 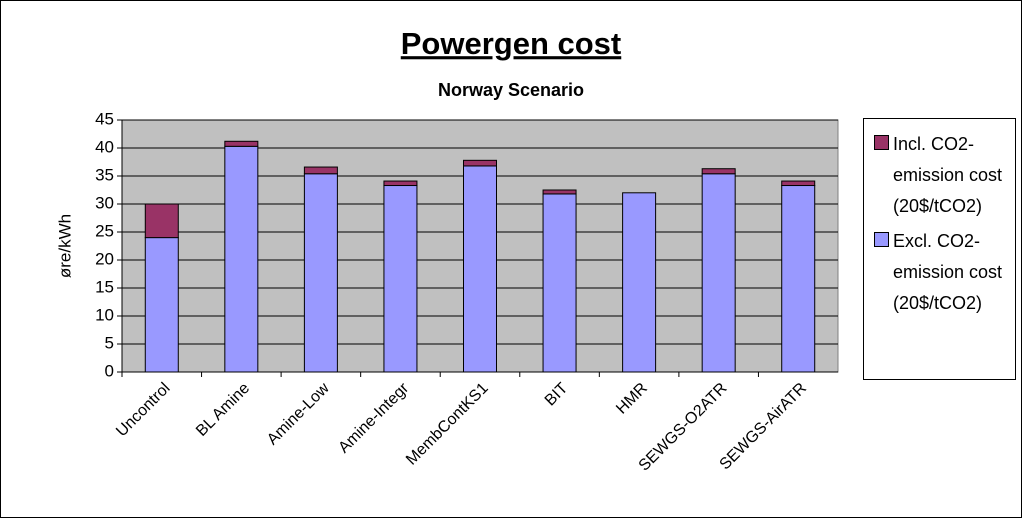 I want to click on x-tick-label: Uncontrol, so click(x=143, y=410).